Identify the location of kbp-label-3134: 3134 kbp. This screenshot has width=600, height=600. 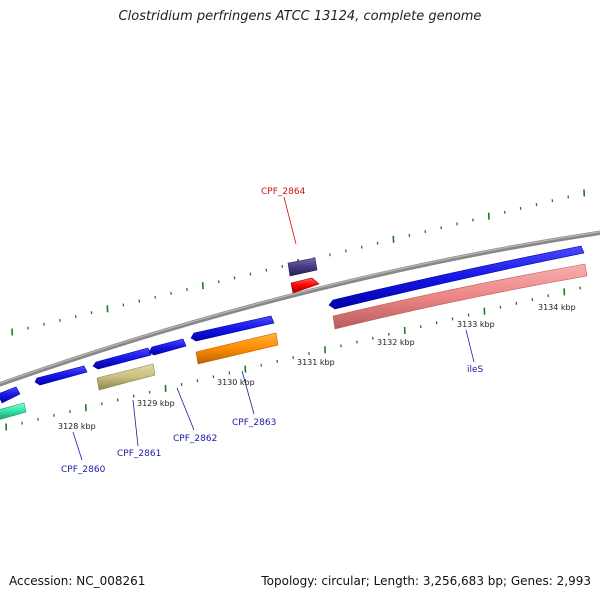
(557, 307).